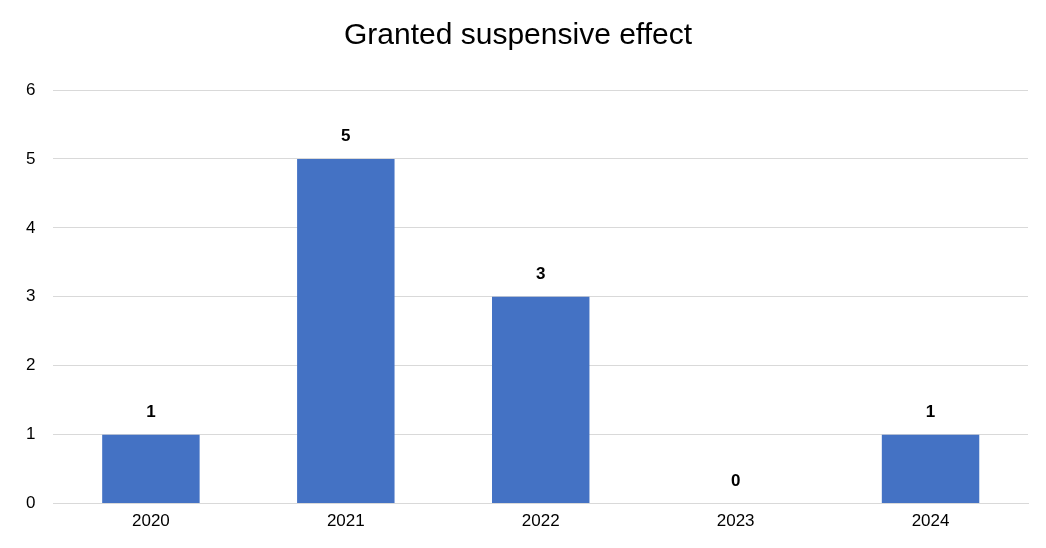  I want to click on data-label: 5, so click(346, 136).